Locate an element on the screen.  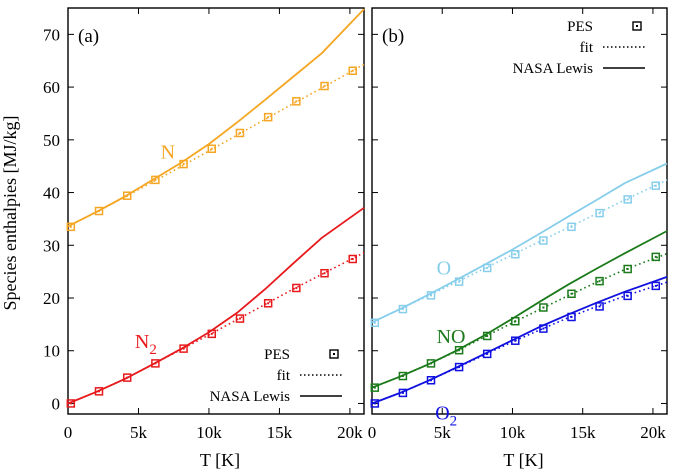
legend-marker is located at coordinates (334, 354).